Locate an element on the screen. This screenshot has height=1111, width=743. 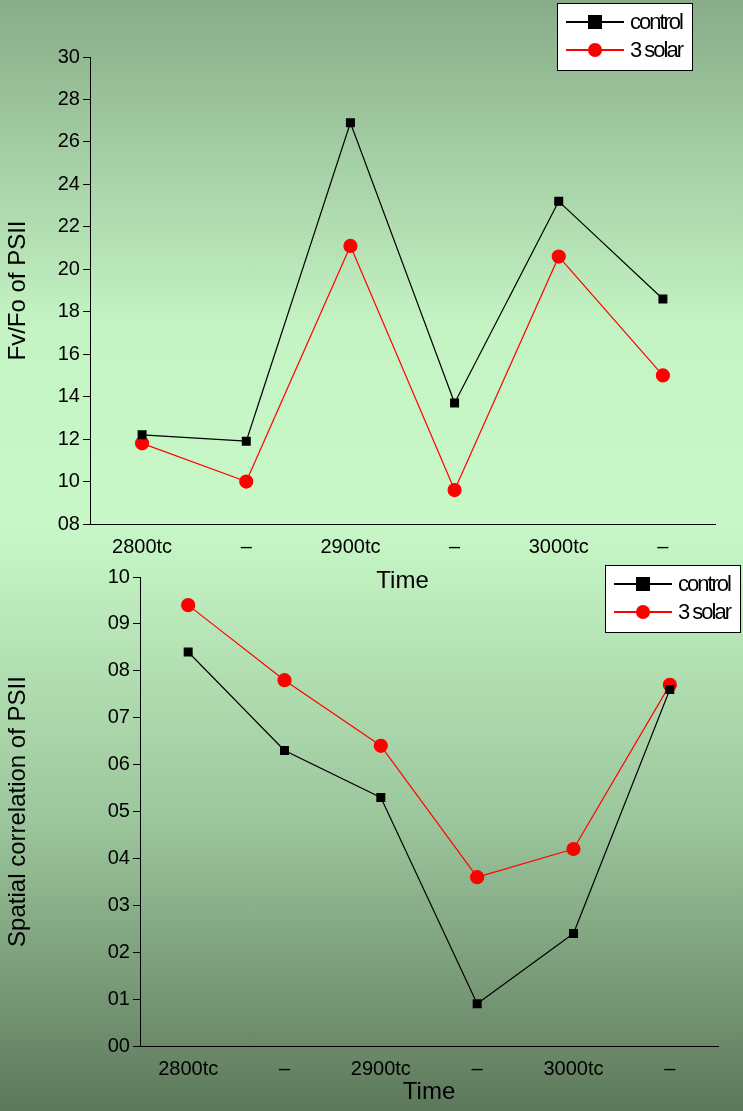
y-tick-label: 07 is located at coordinates (118, 716).